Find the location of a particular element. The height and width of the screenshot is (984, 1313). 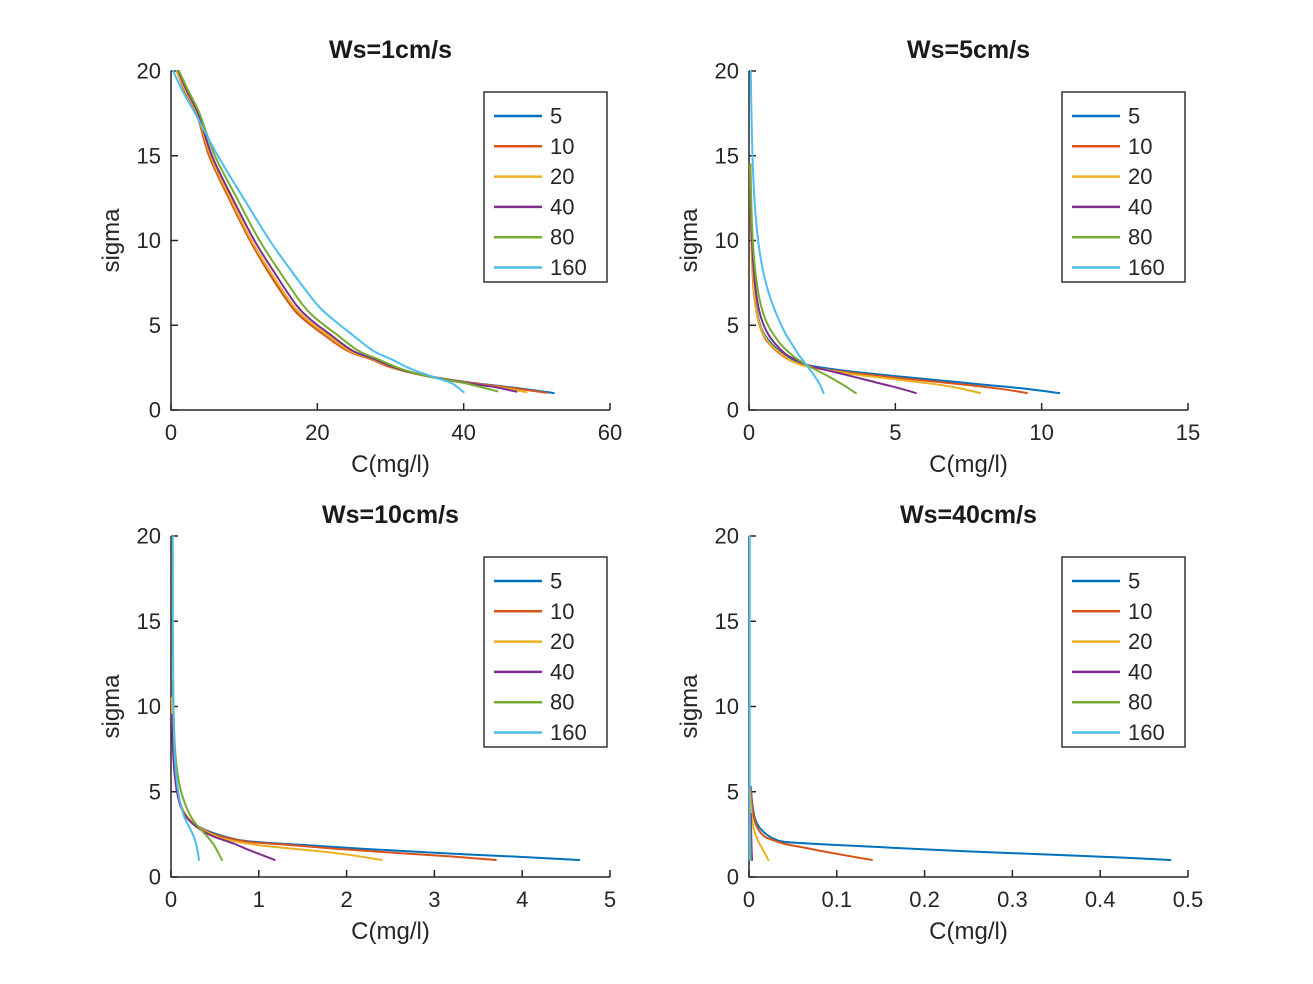

x-tick-label: 0.3 is located at coordinates (1012, 899).